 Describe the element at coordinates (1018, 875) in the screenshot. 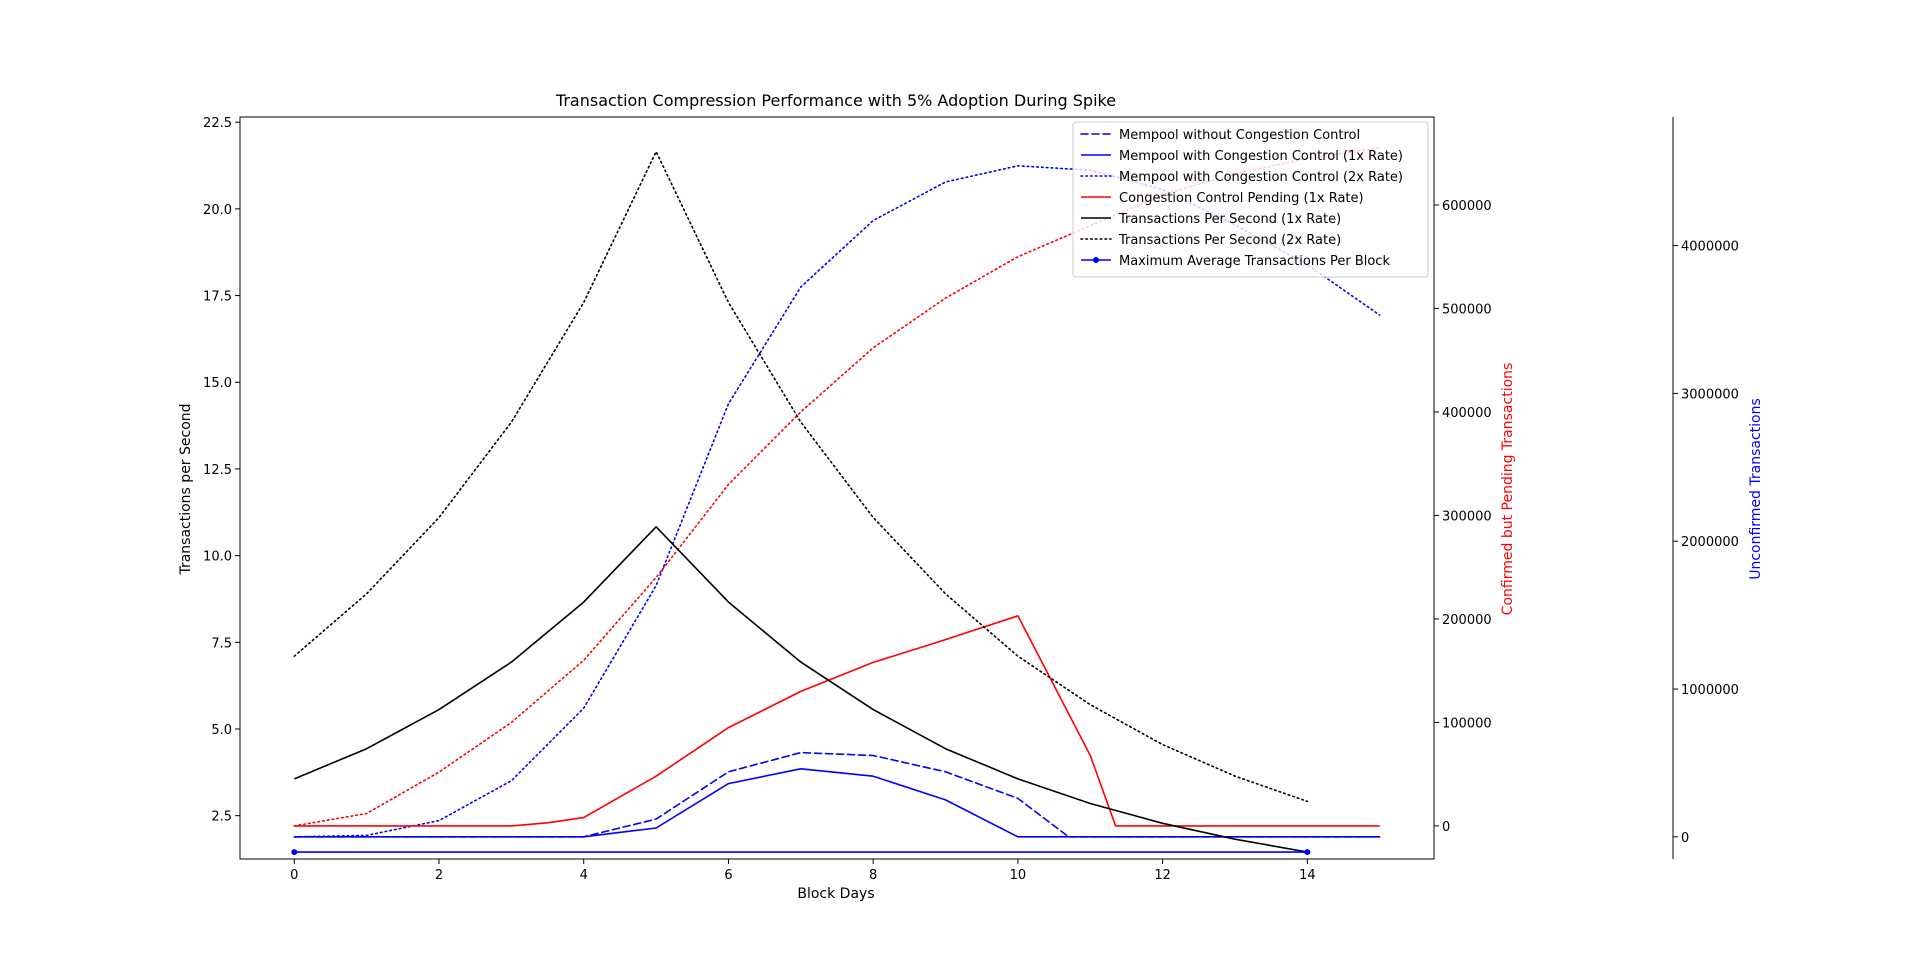

I see `x-tick-label: 10` at that location.